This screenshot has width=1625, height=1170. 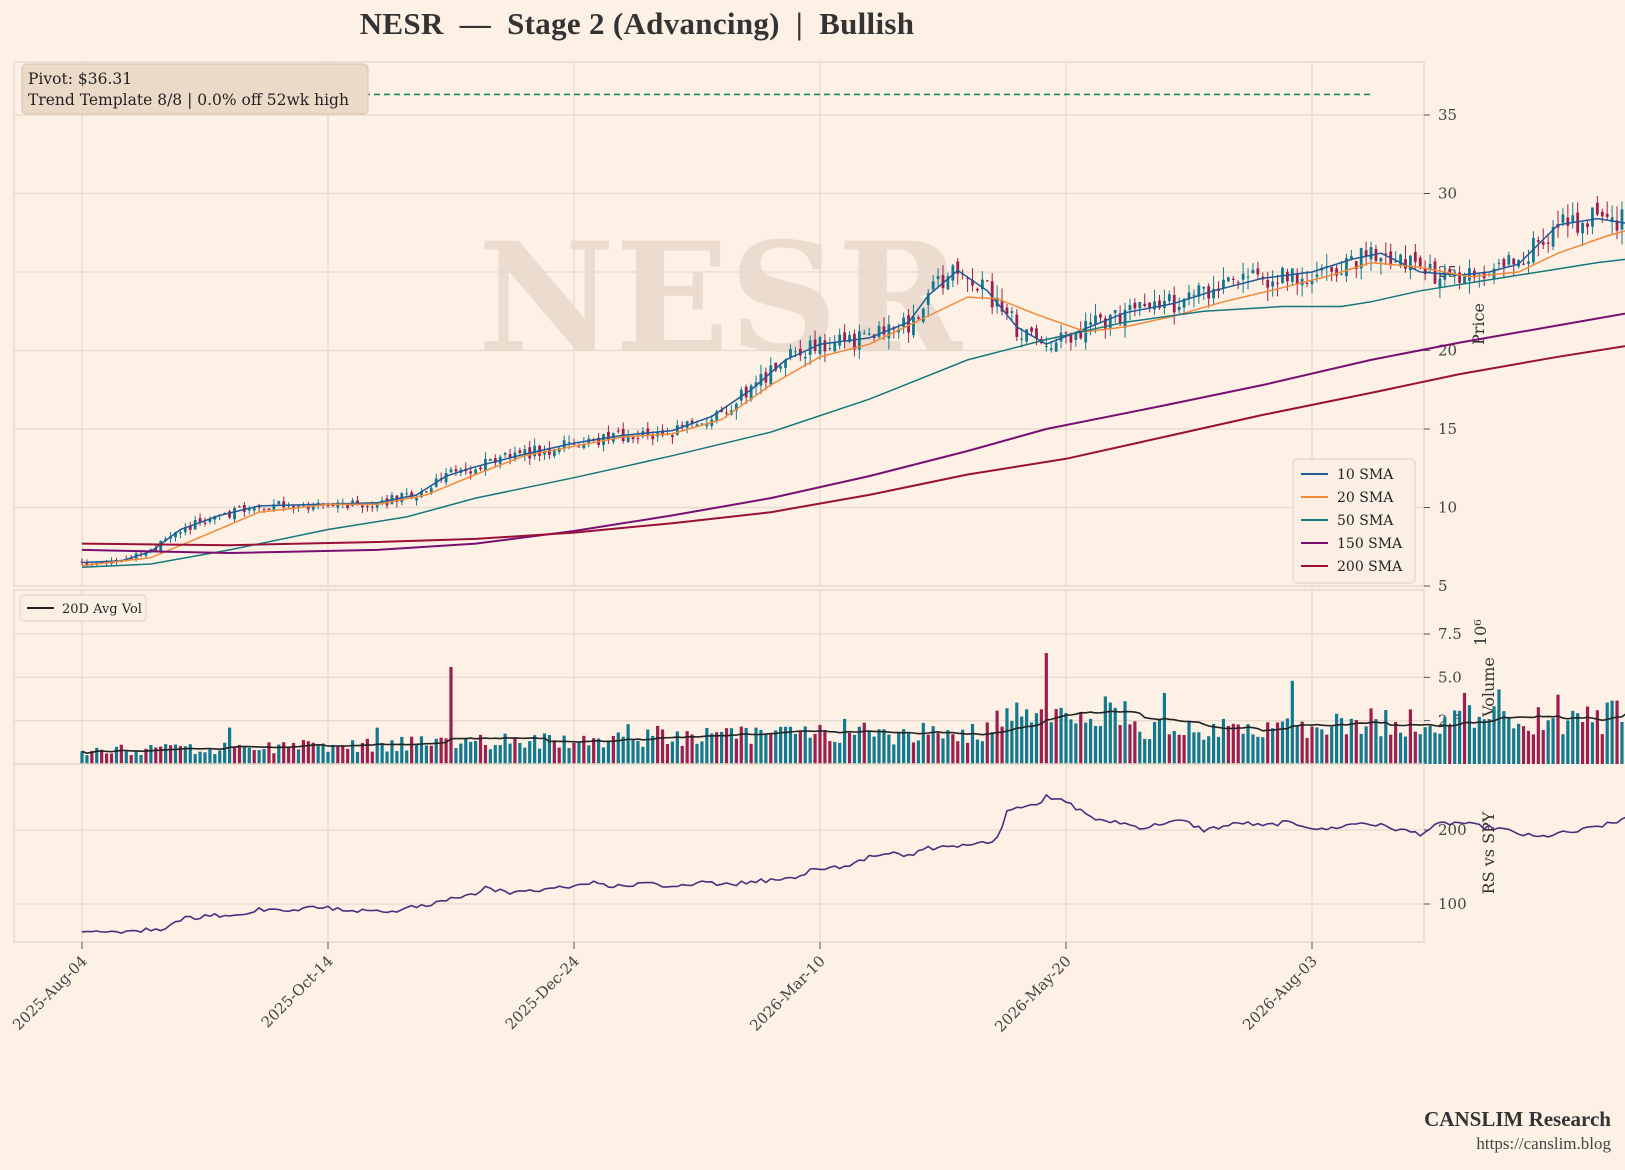 I want to click on legend-box, so click(x=83, y=608).